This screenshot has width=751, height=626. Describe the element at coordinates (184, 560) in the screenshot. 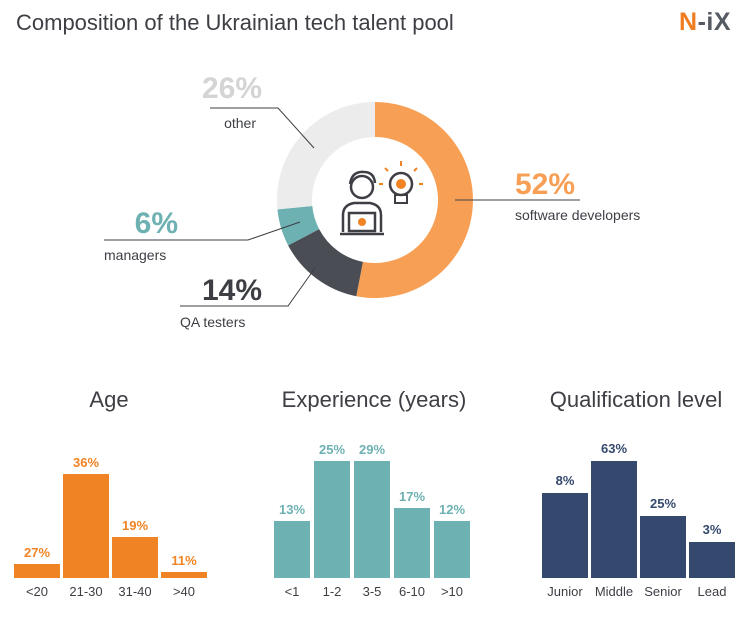

I see `bar-value-label: 11%` at that location.